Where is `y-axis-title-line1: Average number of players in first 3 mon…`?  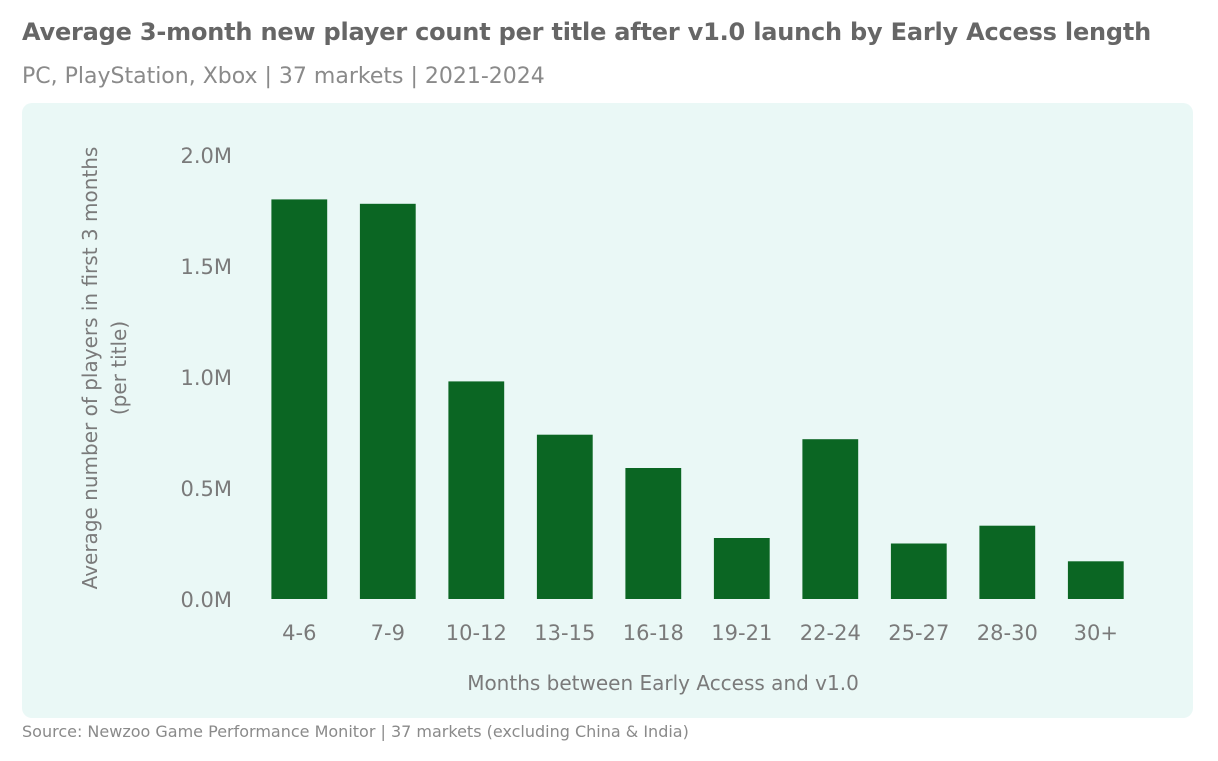
y-axis-title-line1: Average number of players in first 3 mon… is located at coordinates (90, 368).